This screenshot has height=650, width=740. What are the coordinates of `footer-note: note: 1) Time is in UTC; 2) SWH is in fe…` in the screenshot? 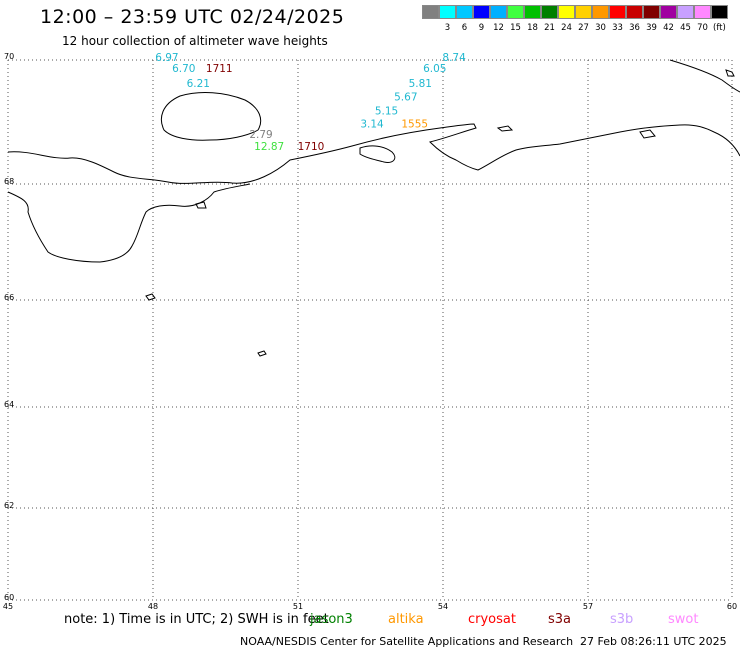 It's located at (196, 619).